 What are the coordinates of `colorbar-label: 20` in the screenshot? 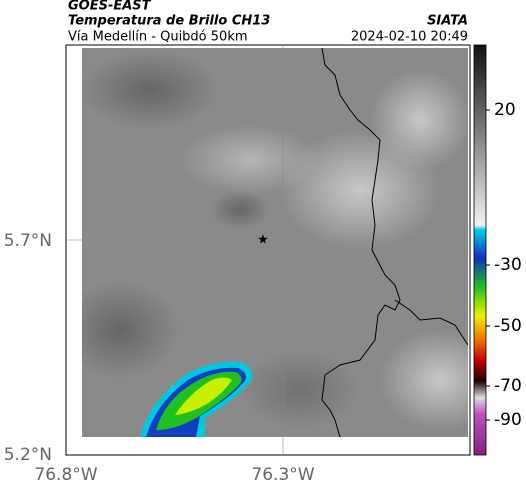 It's located at (505, 110).